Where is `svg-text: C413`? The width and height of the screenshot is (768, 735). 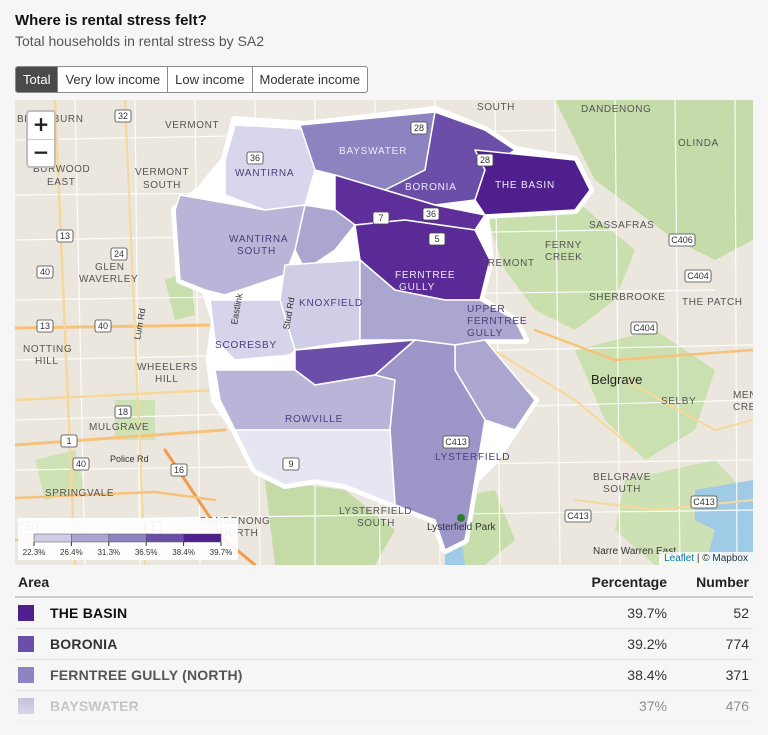 svg-text: C413 is located at coordinates (456, 442).